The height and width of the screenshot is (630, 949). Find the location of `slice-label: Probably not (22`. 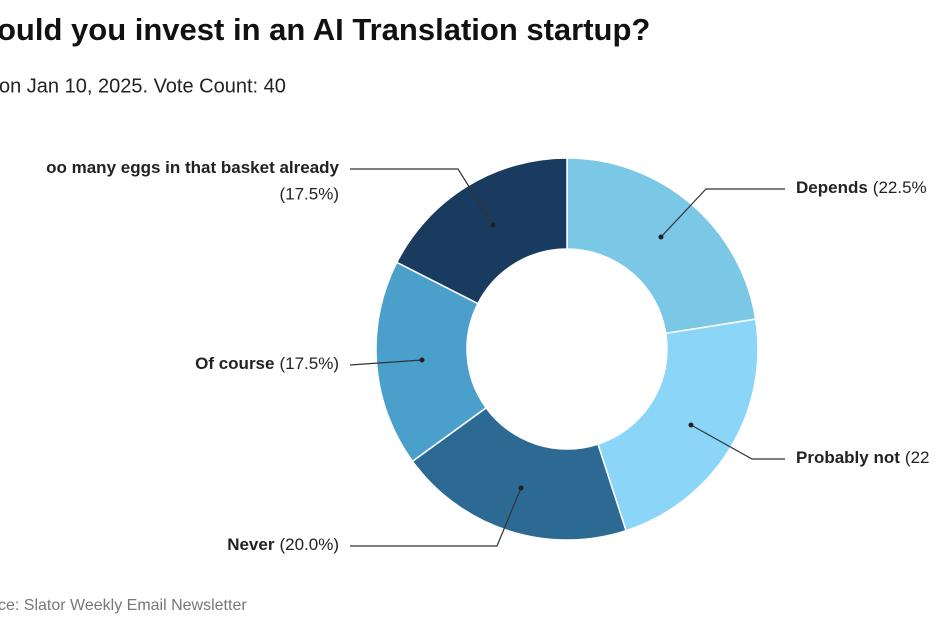

slice-label: Probably not (22 is located at coordinates (862, 457).